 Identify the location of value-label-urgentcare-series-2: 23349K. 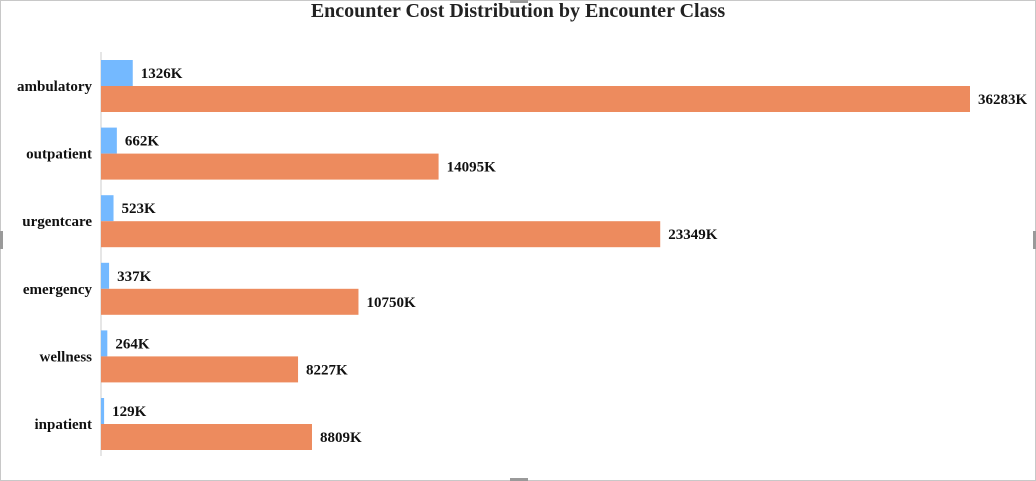
(693, 235).